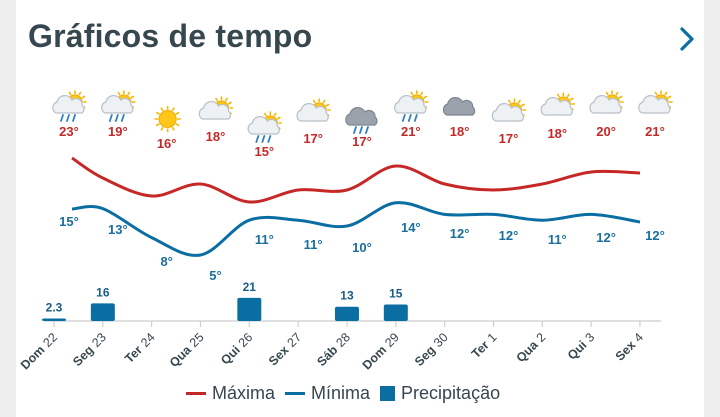 This screenshot has width=720, height=417. I want to click on precip-label: 16, so click(103, 292).